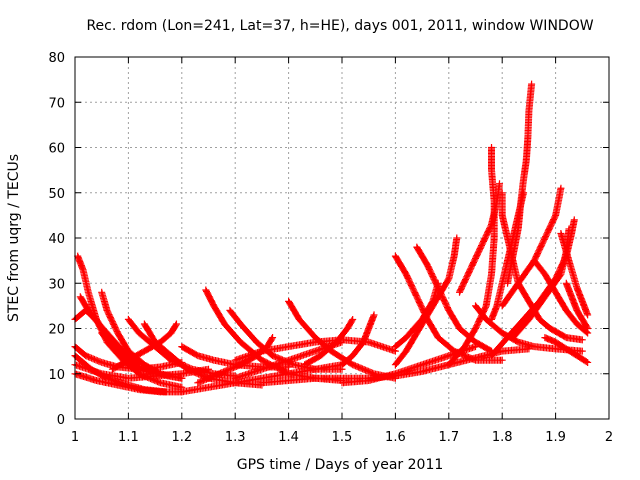  I want to click on x-tick-label: 1.7, so click(448, 437).